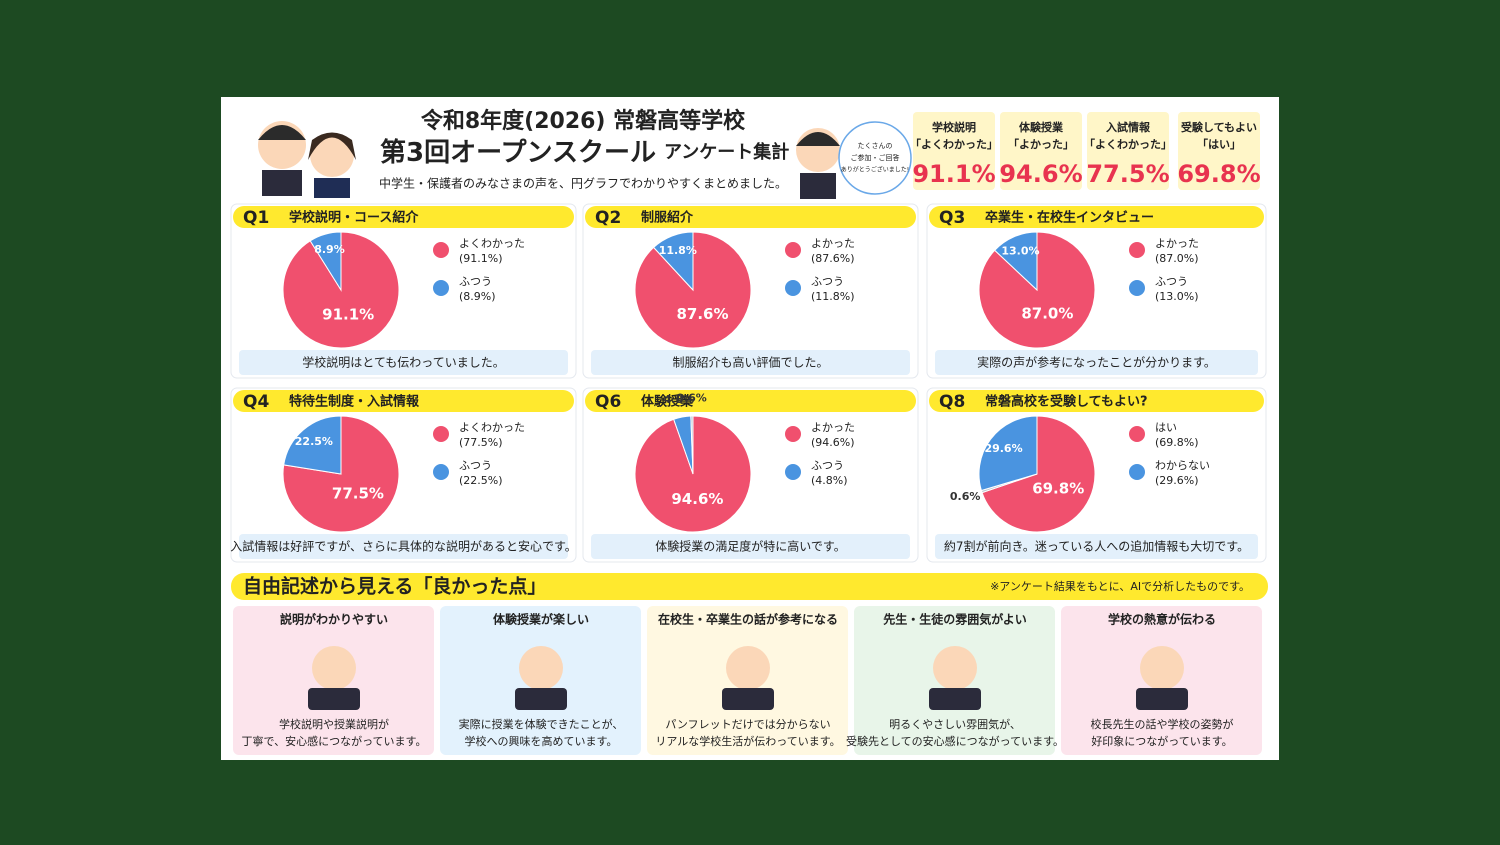 The image size is (1500, 845). Describe the element at coordinates (1166, 427) in the screenshot. I see `legend-label: はい` at that location.